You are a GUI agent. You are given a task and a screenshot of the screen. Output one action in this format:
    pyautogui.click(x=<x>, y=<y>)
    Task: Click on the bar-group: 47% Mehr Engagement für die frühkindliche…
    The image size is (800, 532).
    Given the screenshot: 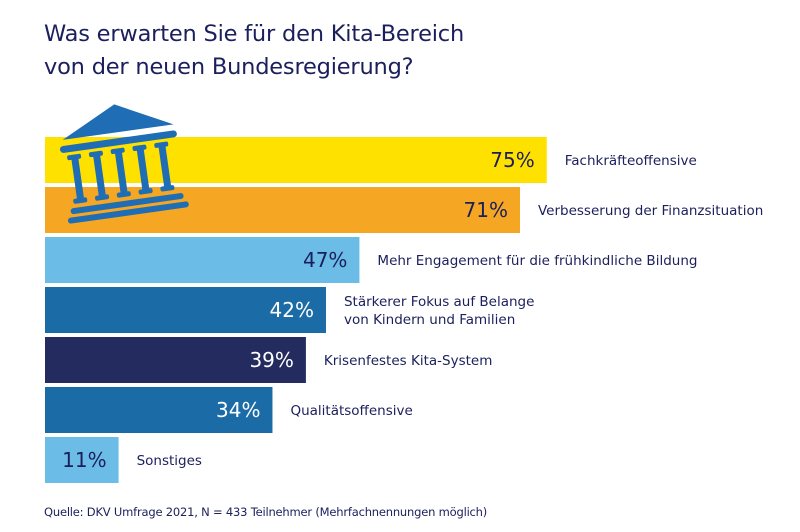 What is the action you would take?
    pyautogui.click(x=371, y=260)
    